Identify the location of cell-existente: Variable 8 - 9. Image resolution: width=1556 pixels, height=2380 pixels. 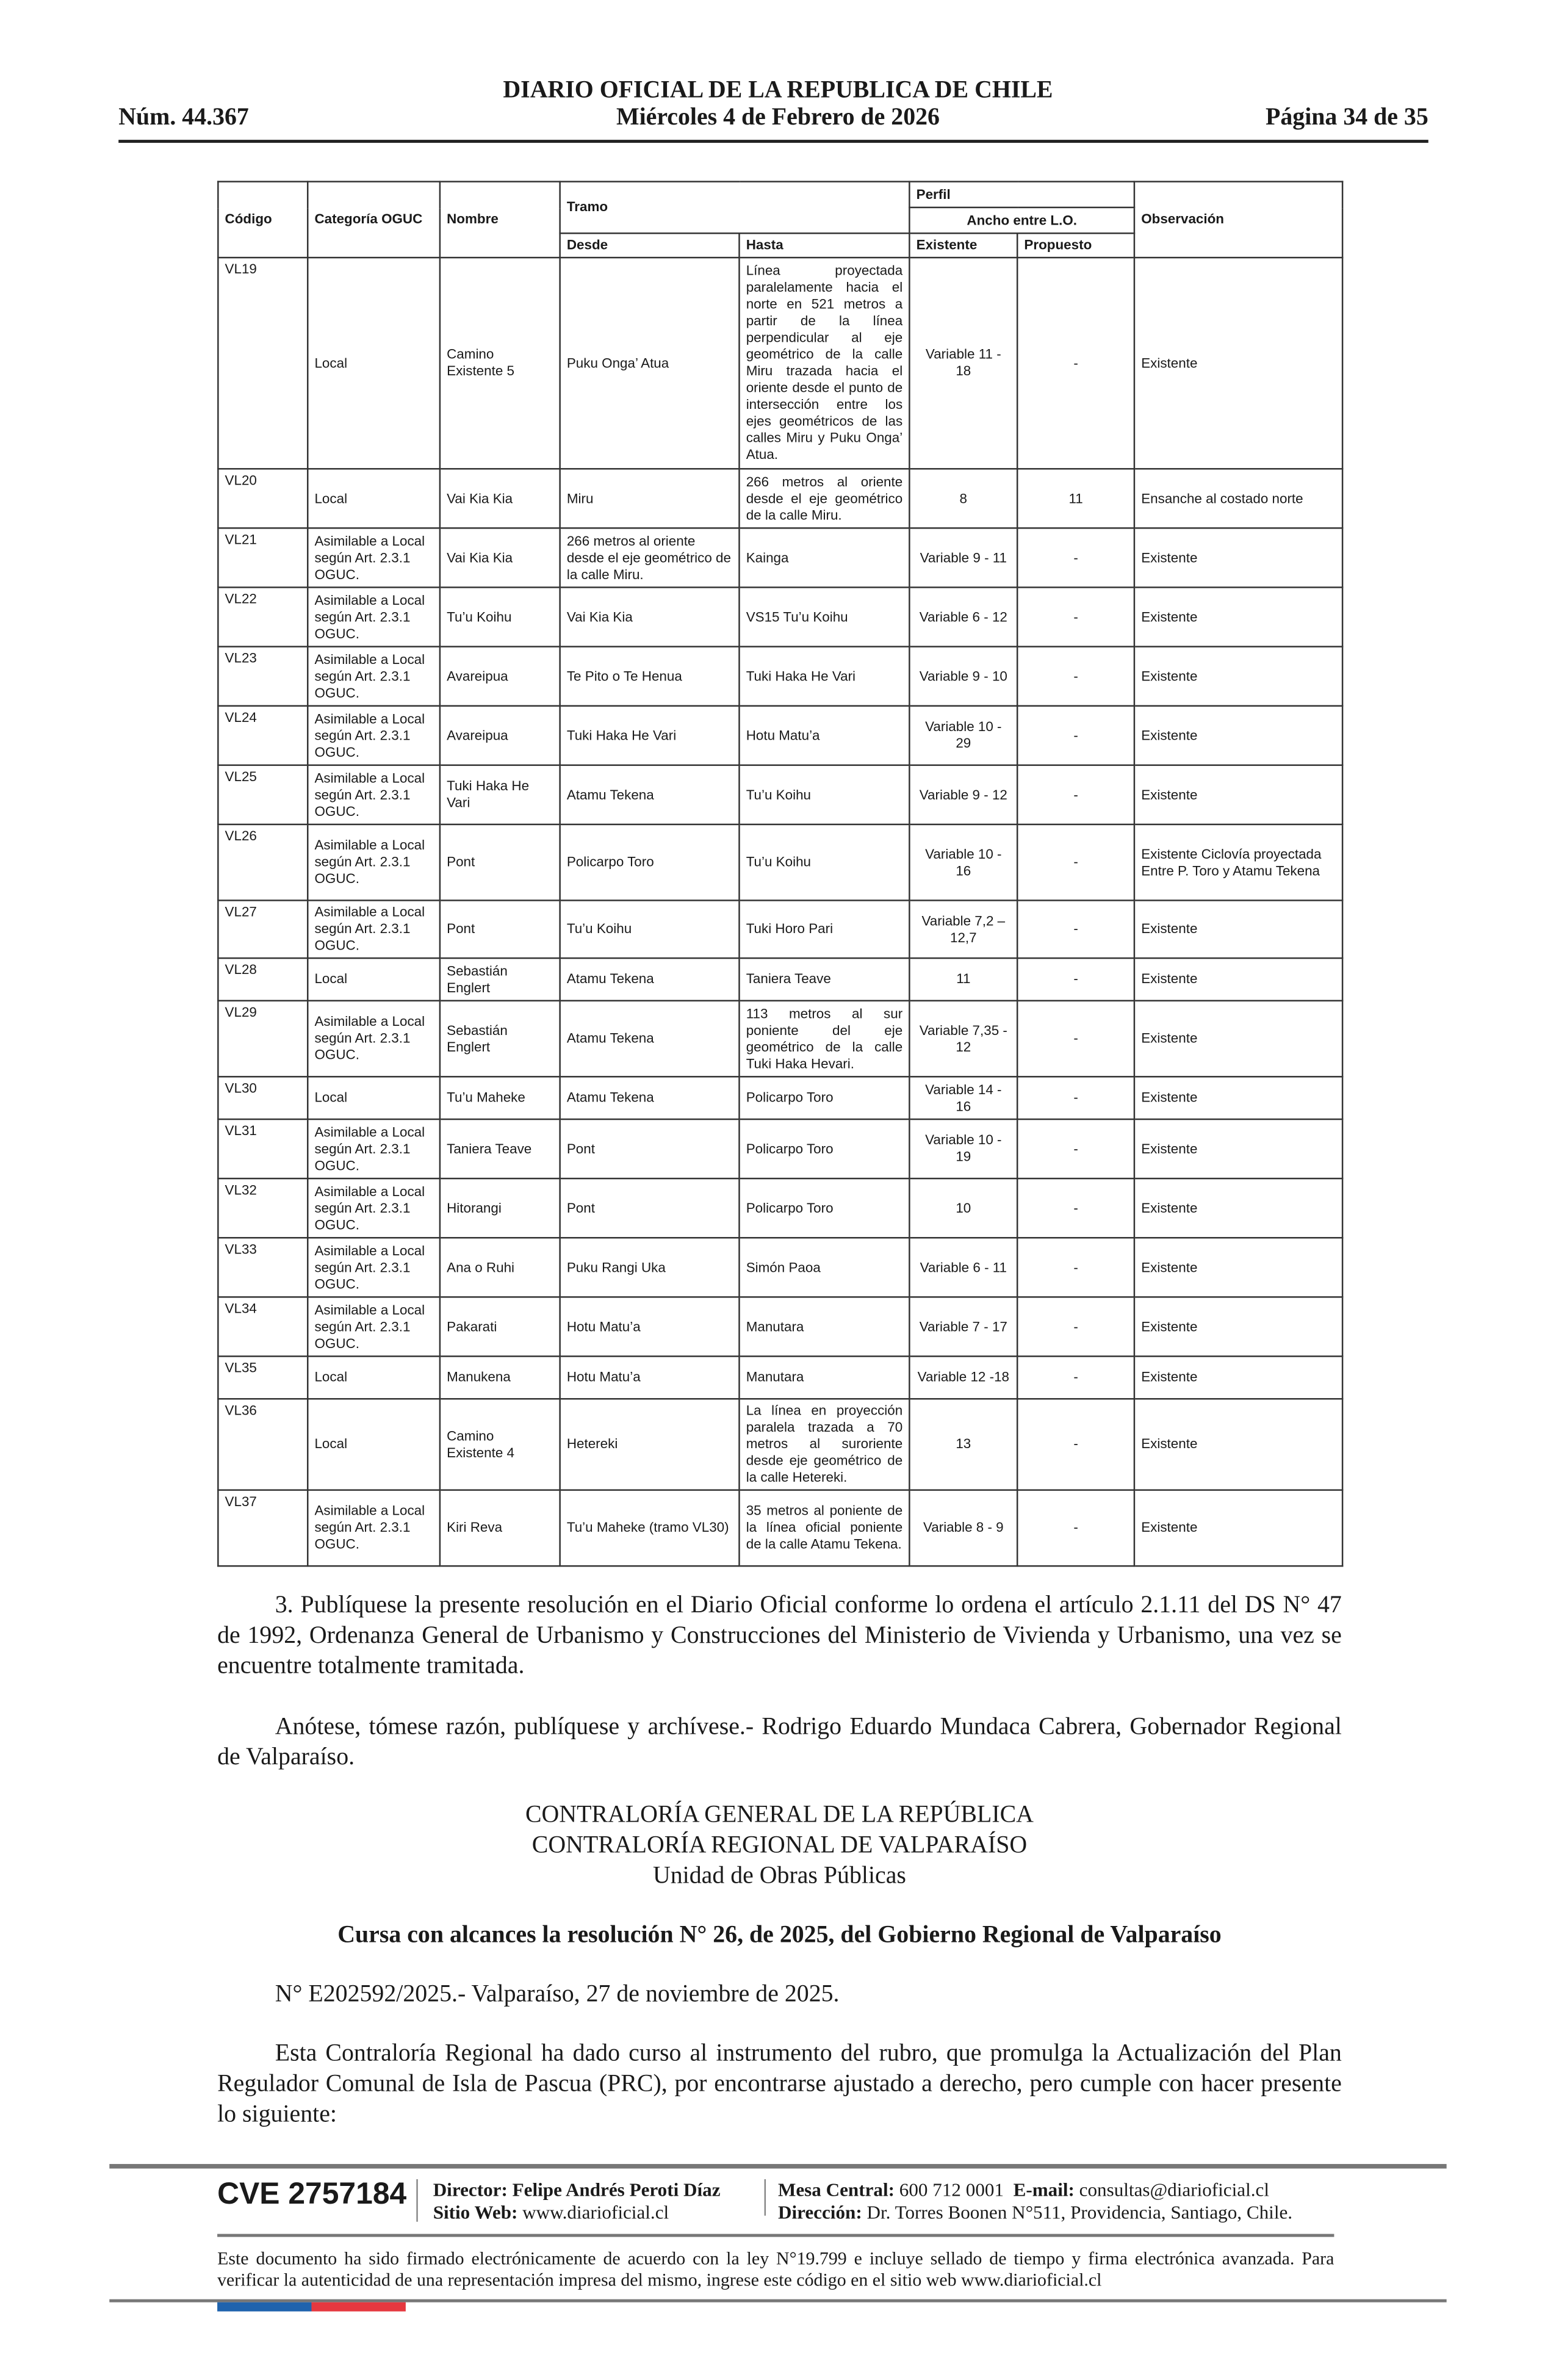
(964, 1528).